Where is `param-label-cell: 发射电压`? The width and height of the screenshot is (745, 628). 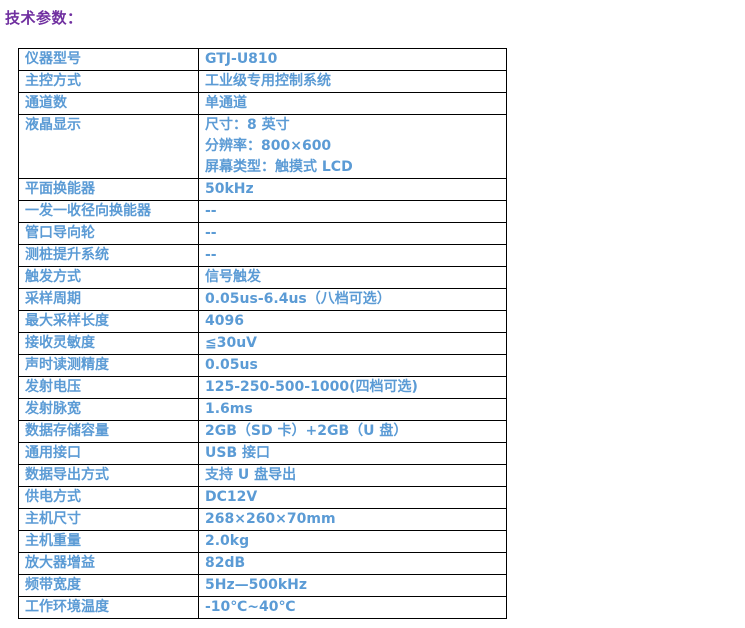
param-label-cell: 发射电压 is located at coordinates (108, 387).